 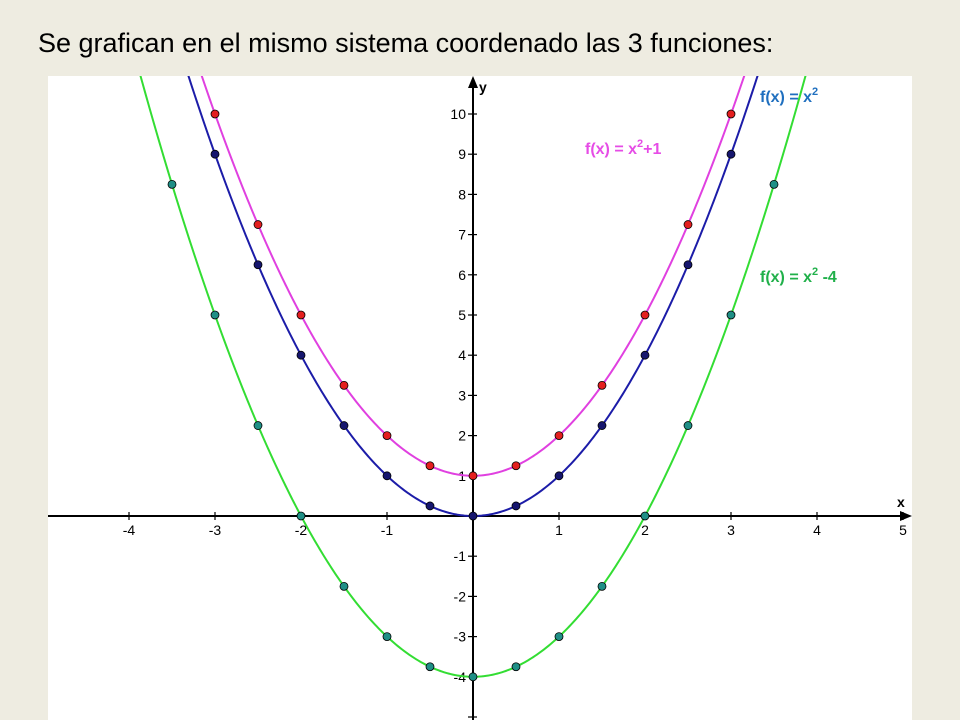 I want to click on x-tick-label: 1, so click(x=559, y=530).